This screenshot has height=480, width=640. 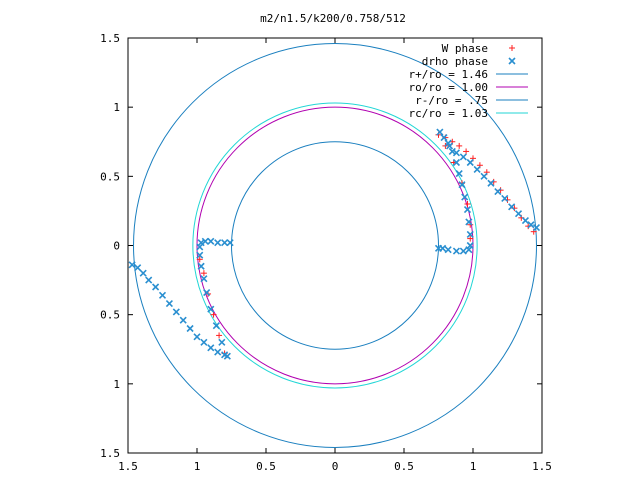 What do you see at coordinates (335, 466) in the screenshot?
I see `x-tick-label-3: 0` at bounding box center [335, 466].